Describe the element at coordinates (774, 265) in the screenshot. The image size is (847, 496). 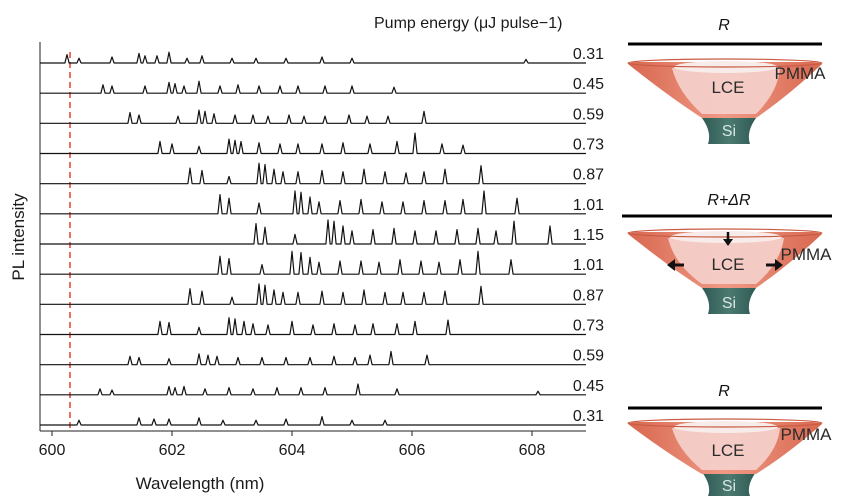
I see `right-arrow-icon` at that location.